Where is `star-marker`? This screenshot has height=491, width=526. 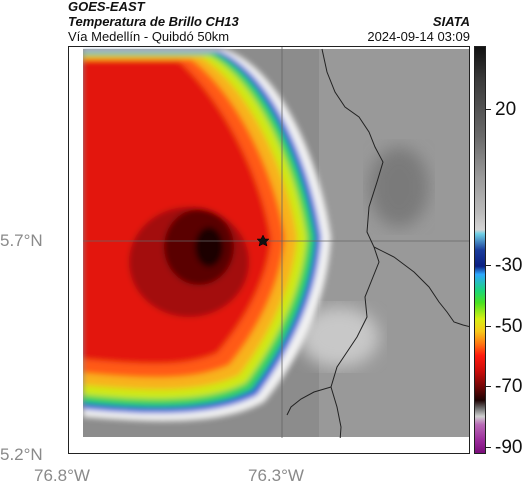 star-marker is located at coordinates (263, 240).